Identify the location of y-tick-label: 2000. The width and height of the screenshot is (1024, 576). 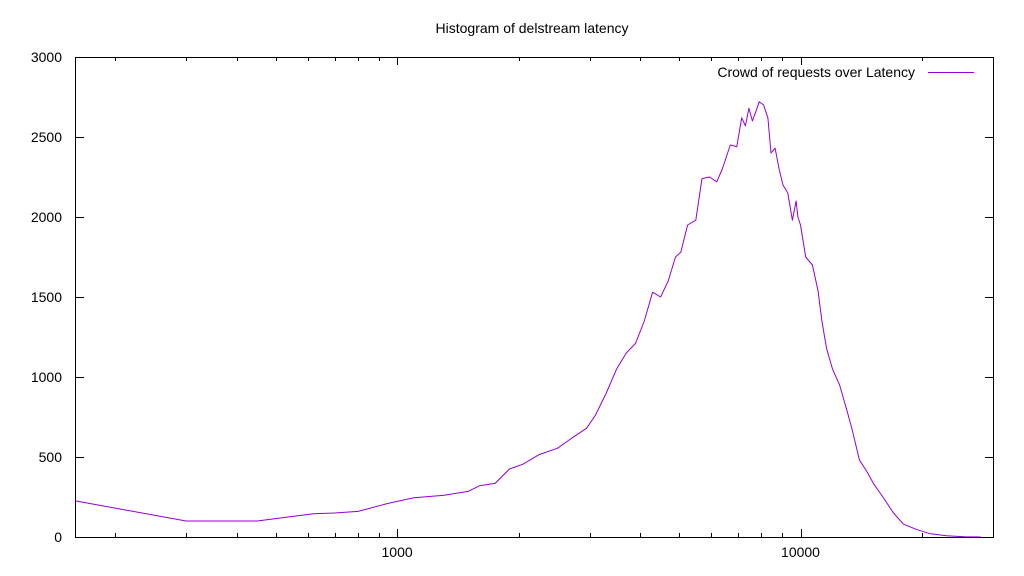
(46, 217).